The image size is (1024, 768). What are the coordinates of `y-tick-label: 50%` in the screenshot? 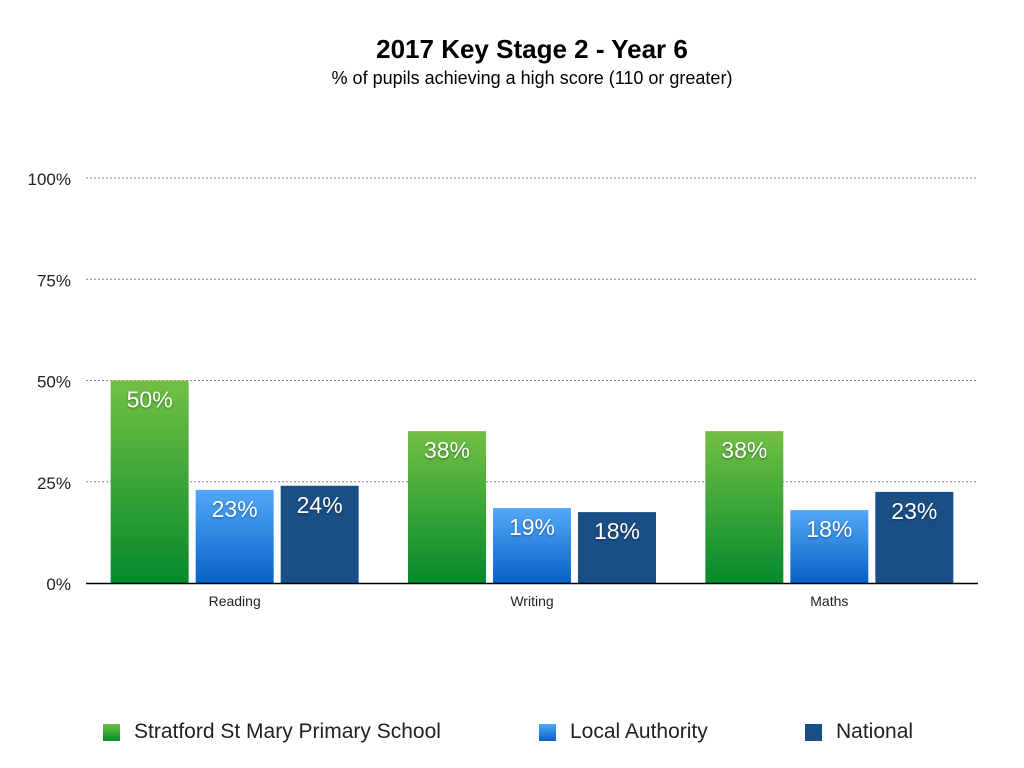 It's located at (54, 382).